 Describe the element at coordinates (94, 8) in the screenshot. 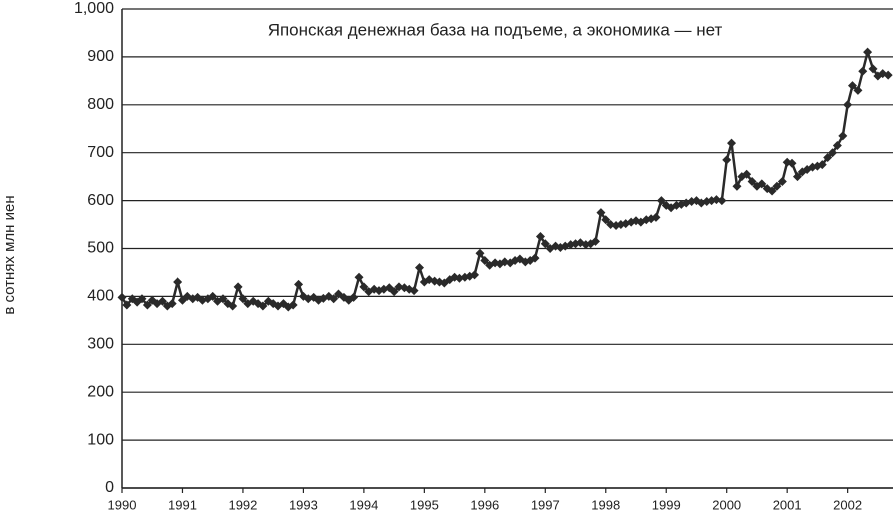

I see `y-tick-label: 1,000` at that location.